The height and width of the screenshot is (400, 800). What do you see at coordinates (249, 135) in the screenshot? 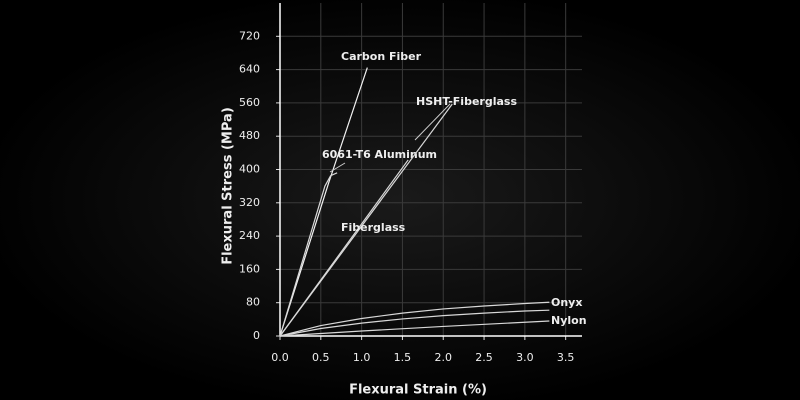
I see `y-tick-label: 480` at bounding box center [249, 135].